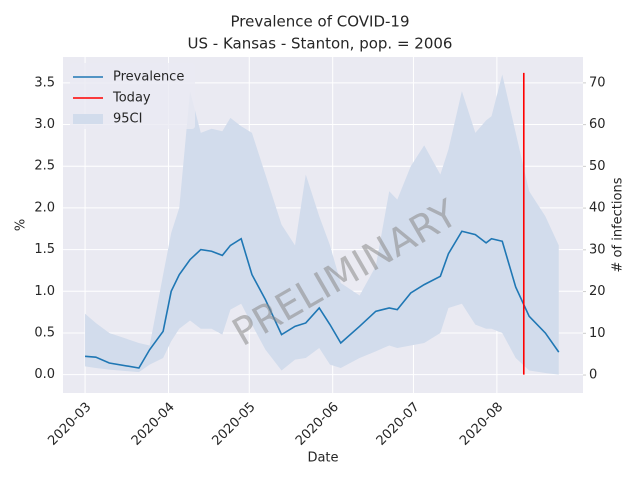  I want to click on chart-subtitle: US - Kansas - Stanton, pop. = 2006, so click(320, 44).